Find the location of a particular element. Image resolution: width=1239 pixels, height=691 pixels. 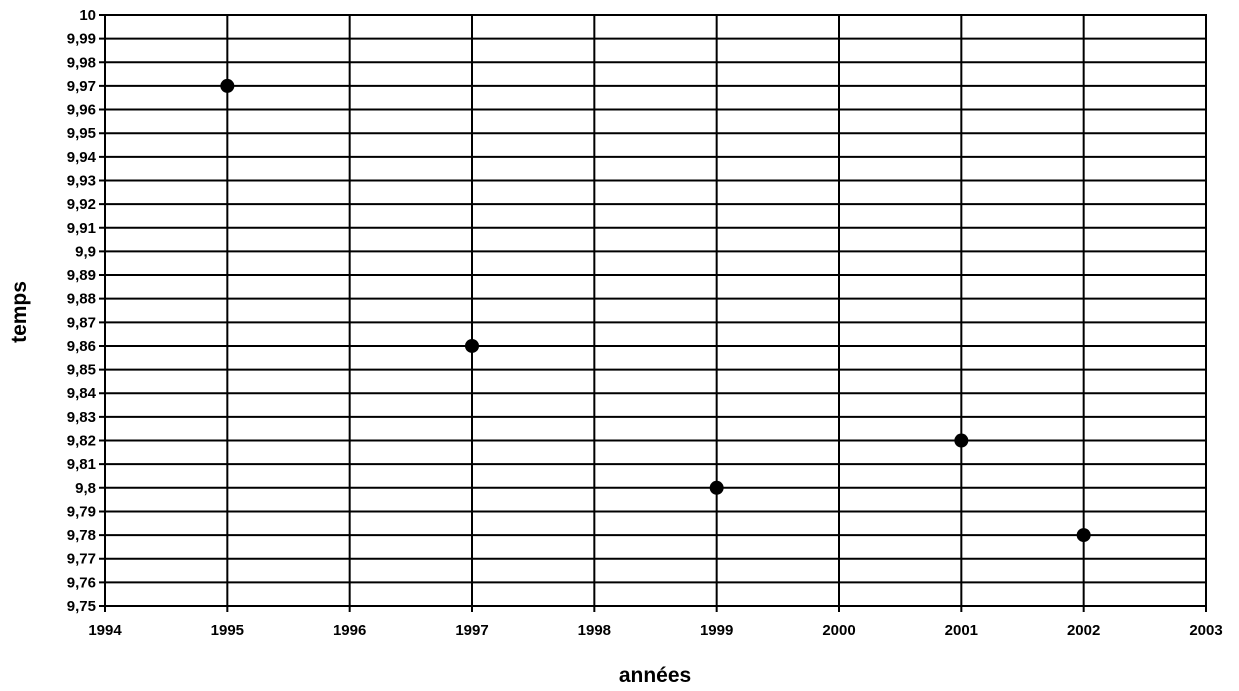

x-tick-label: 1995 is located at coordinates (227, 630).